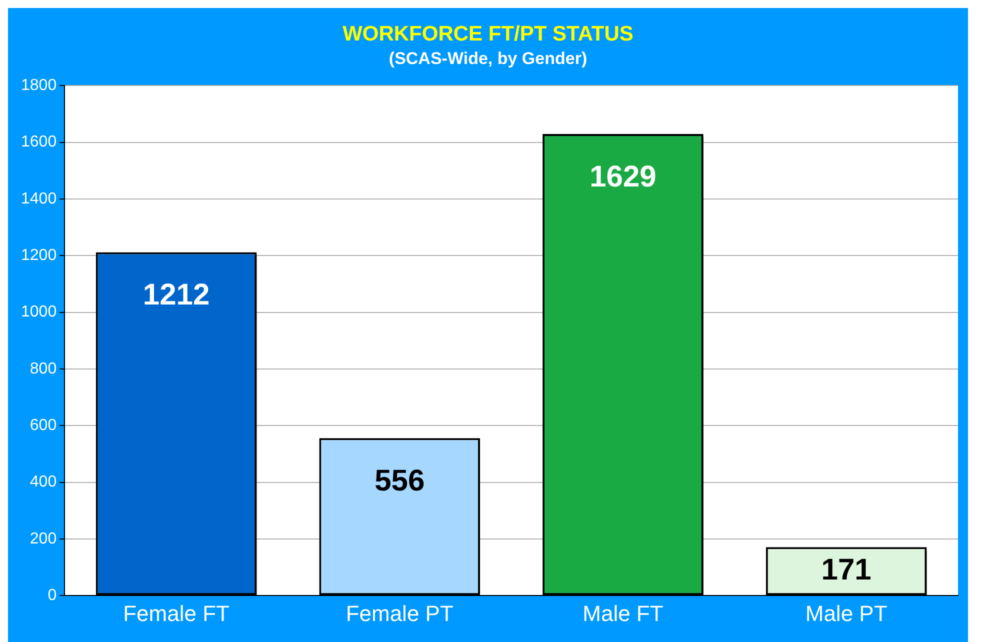 This screenshot has width=984, height=642. What do you see at coordinates (39, 312) in the screenshot?
I see `y-tick-label: 1000` at bounding box center [39, 312].